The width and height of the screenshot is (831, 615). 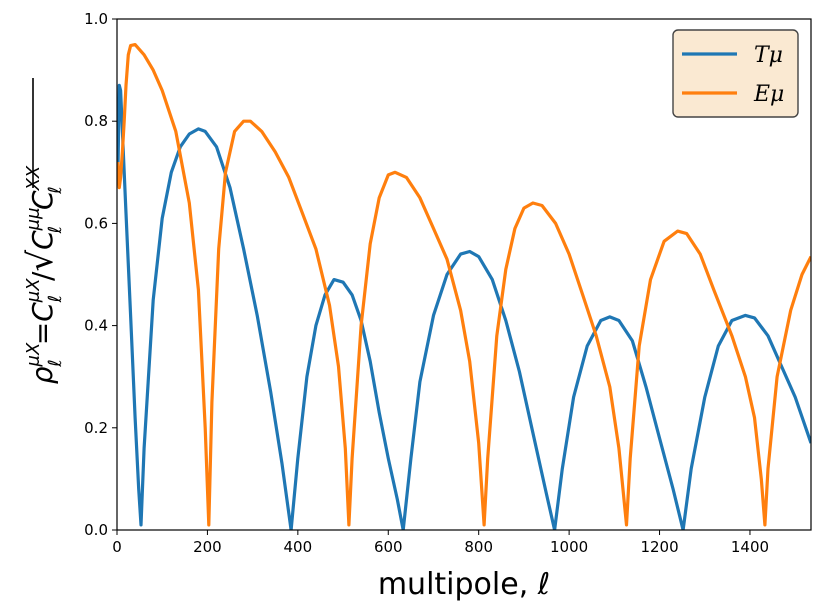 I want to click on y-axis: 0.0 0.2 0.4 0.6 0.8 1.0, so click(x=100, y=274).